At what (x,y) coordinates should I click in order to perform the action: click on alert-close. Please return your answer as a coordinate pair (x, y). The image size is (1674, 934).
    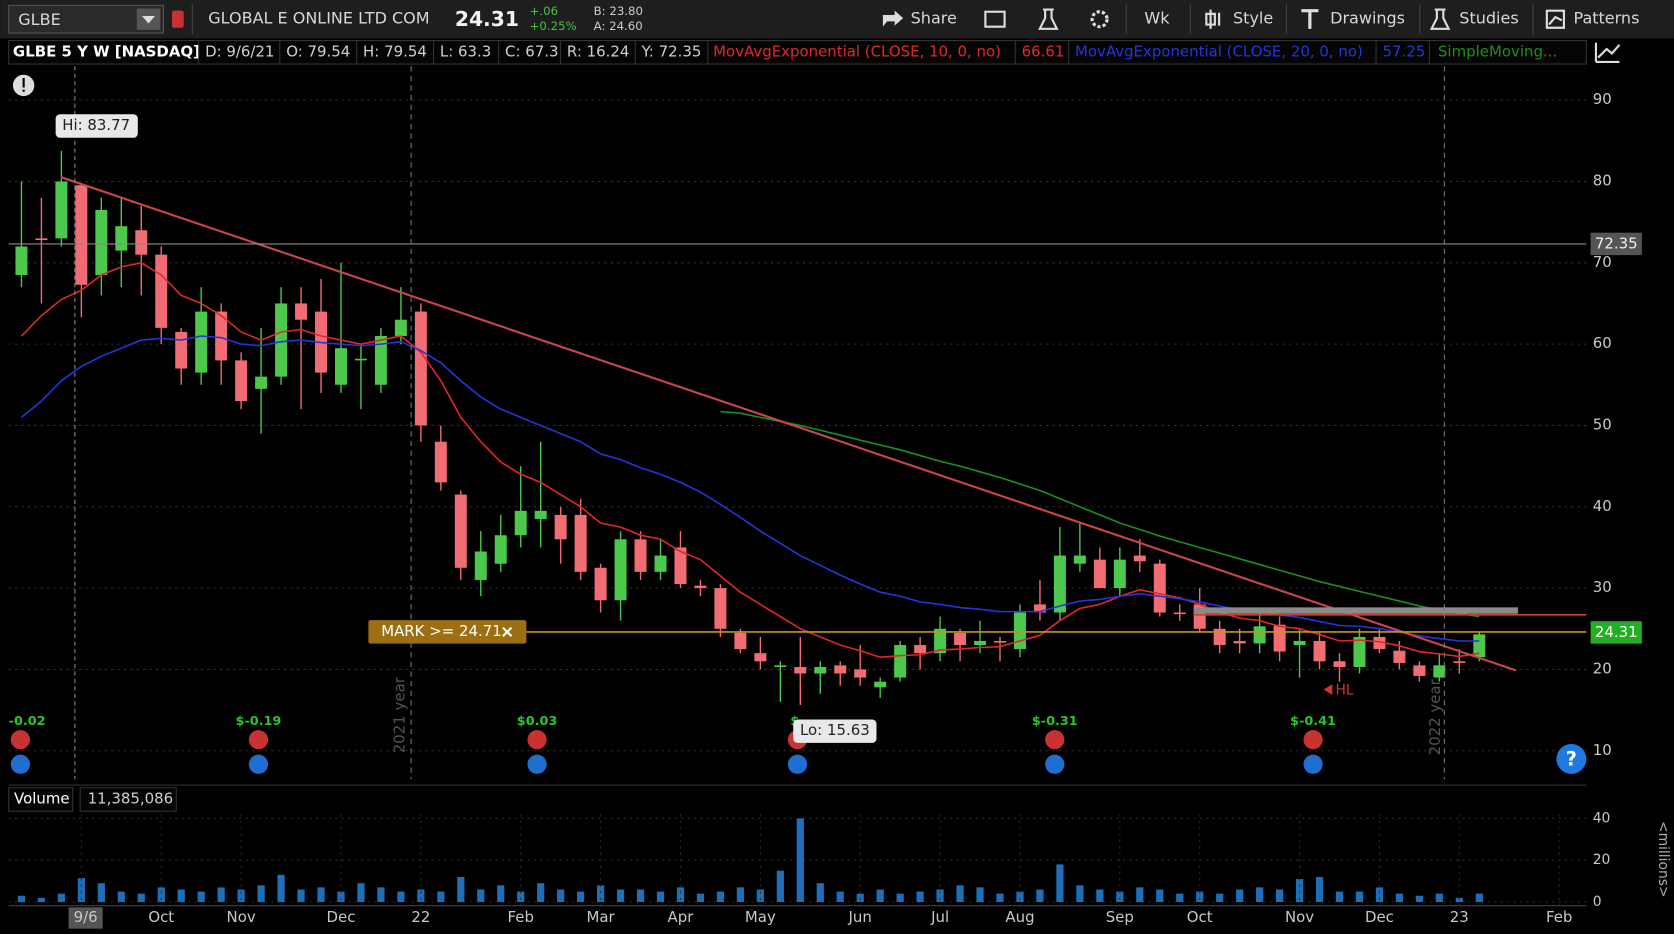
    Looking at the image, I should click on (507, 631).